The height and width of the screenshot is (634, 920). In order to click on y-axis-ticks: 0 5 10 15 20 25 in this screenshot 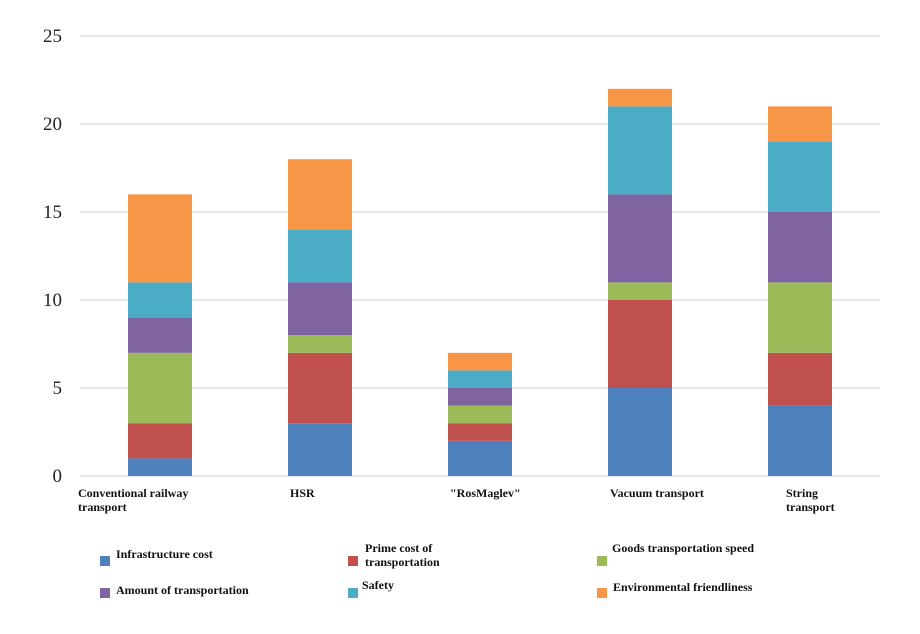, I will do `click(52, 256)`.